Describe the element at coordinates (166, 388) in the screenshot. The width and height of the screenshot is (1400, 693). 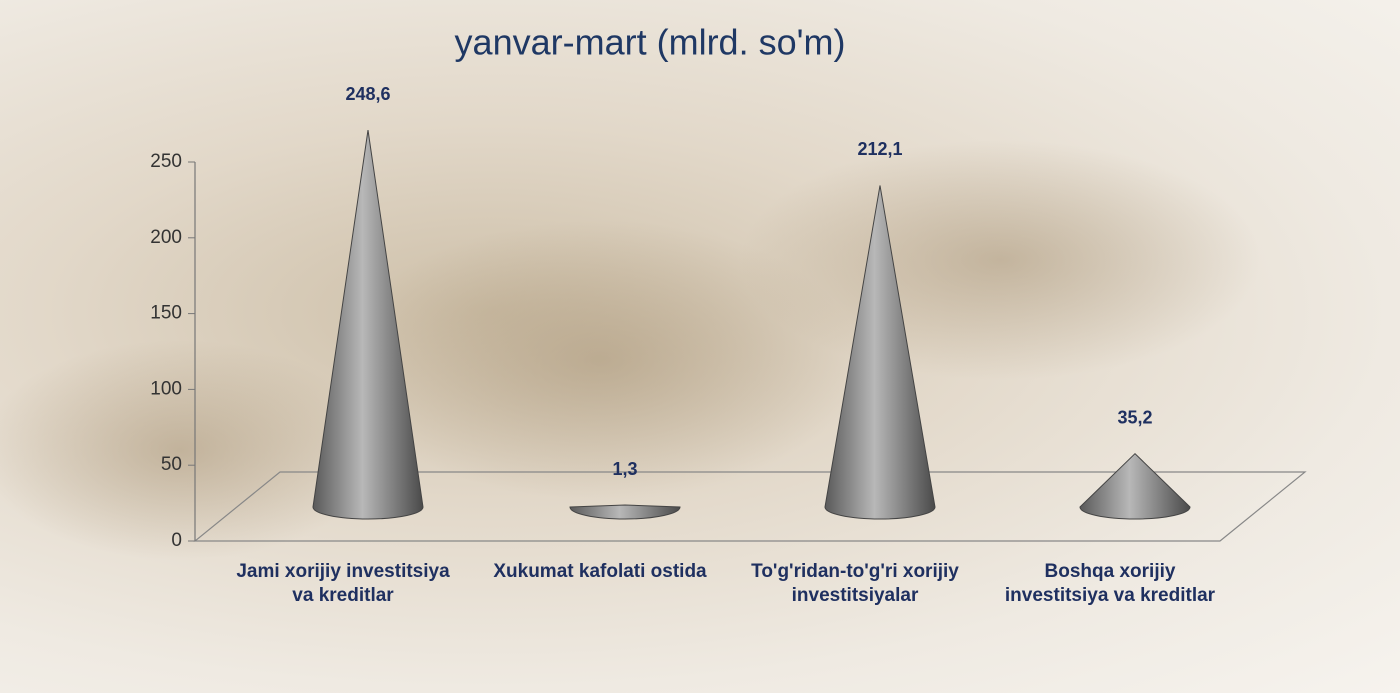
I see `y-tick-label: 100` at that location.